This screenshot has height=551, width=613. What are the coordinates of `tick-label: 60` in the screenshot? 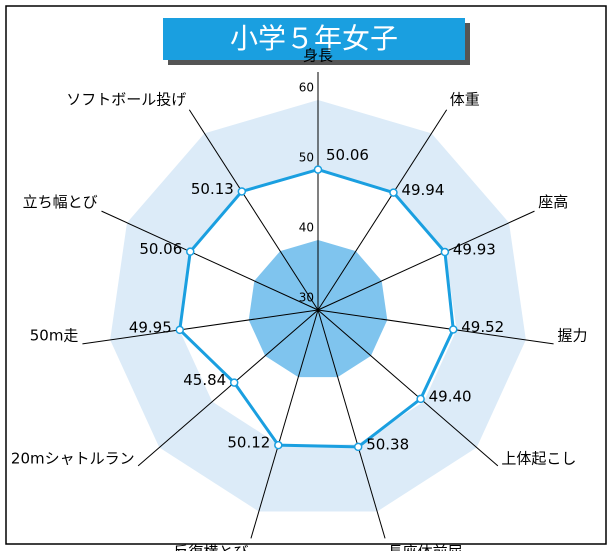 It's located at (306, 88).